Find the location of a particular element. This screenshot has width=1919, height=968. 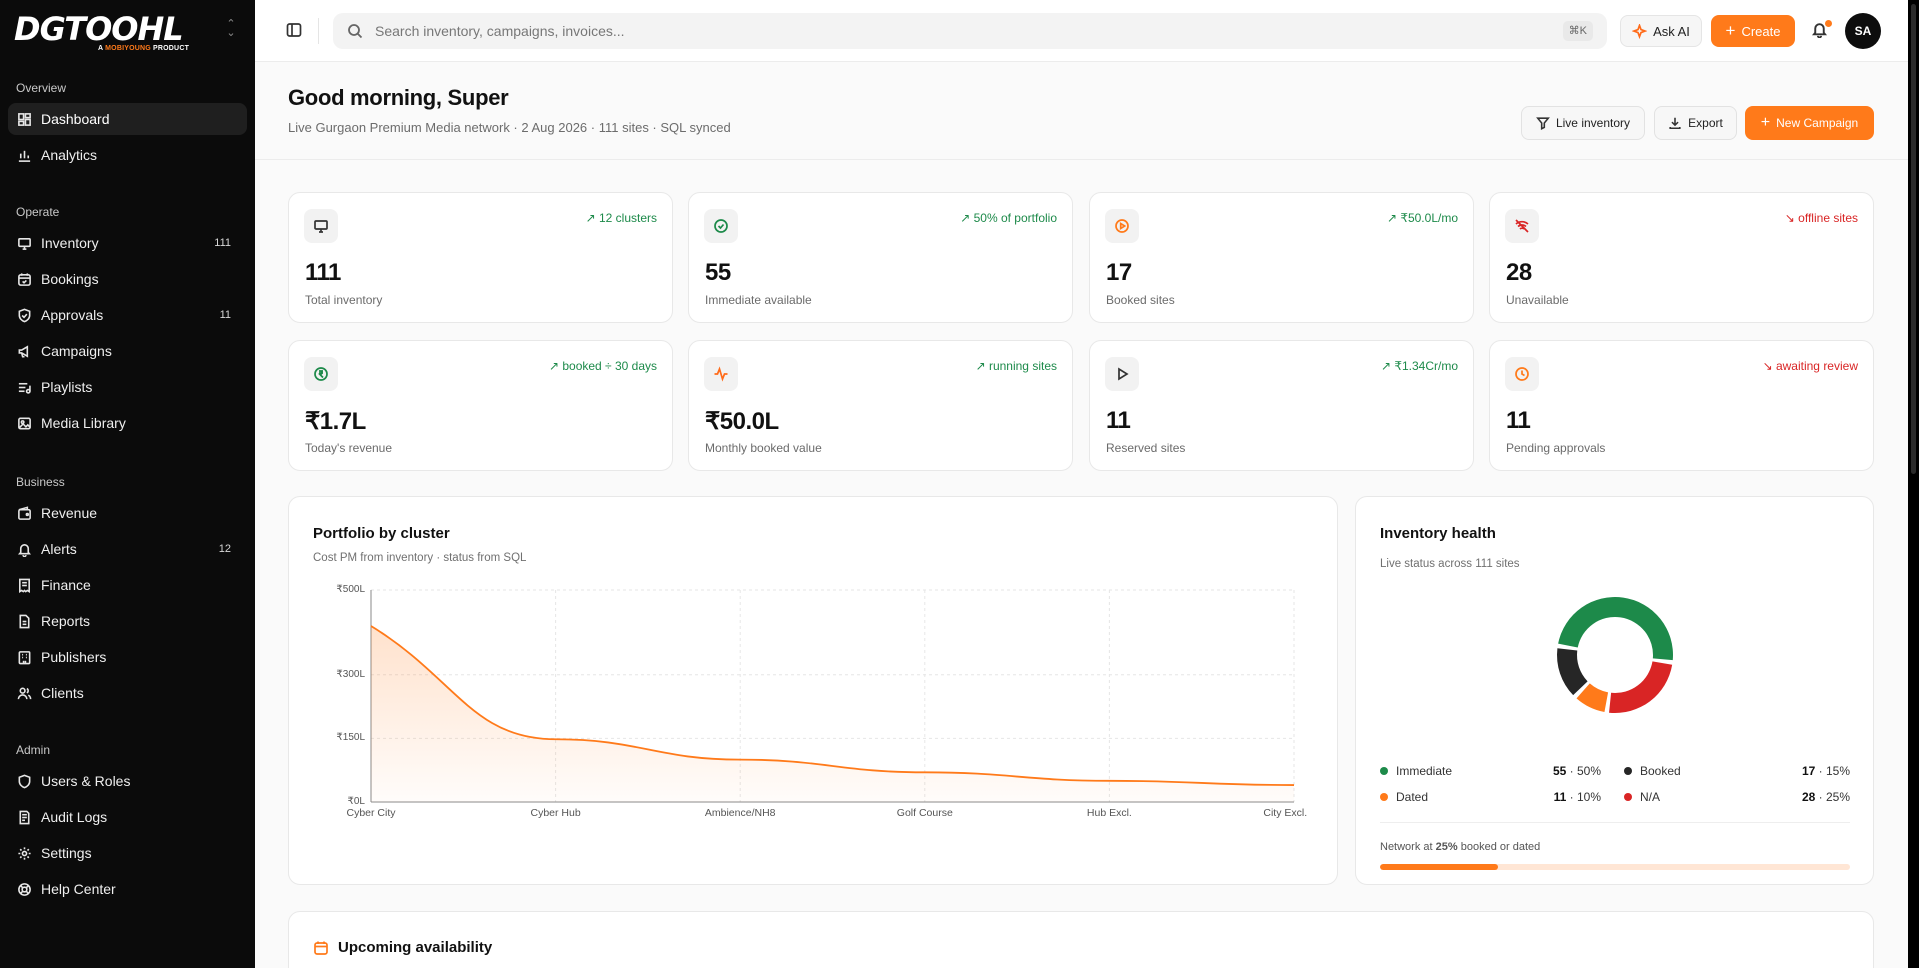

create-label: Create is located at coordinates (1761, 31).